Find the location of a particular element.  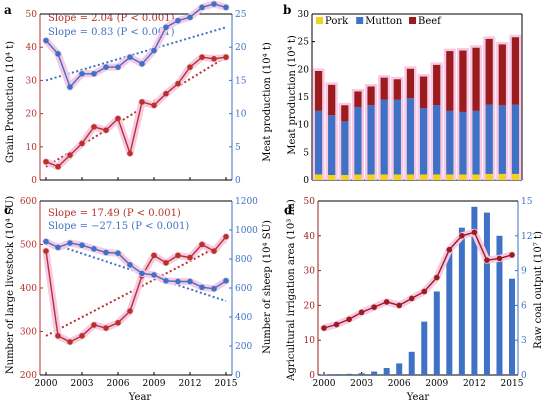

panel-c-right-tick-3: 600 is located at coordinates (243, 289).